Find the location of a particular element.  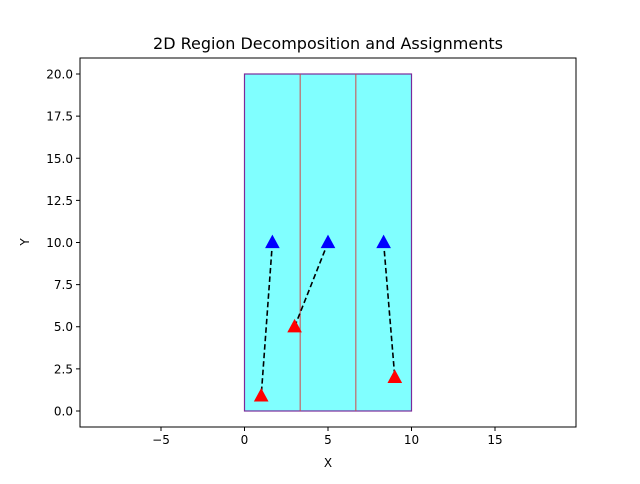

x-axis-label: X is located at coordinates (328, 463).